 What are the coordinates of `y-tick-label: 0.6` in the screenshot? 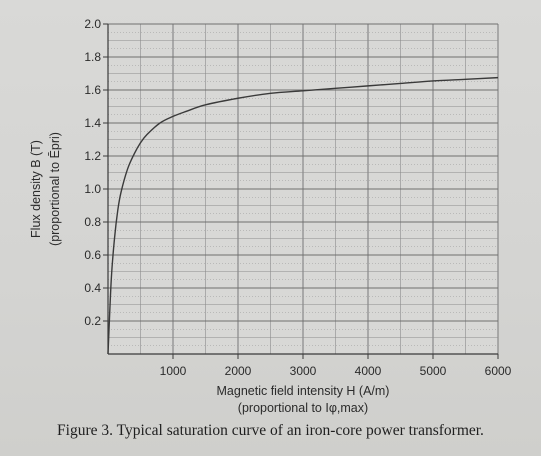 It's located at (92, 255).